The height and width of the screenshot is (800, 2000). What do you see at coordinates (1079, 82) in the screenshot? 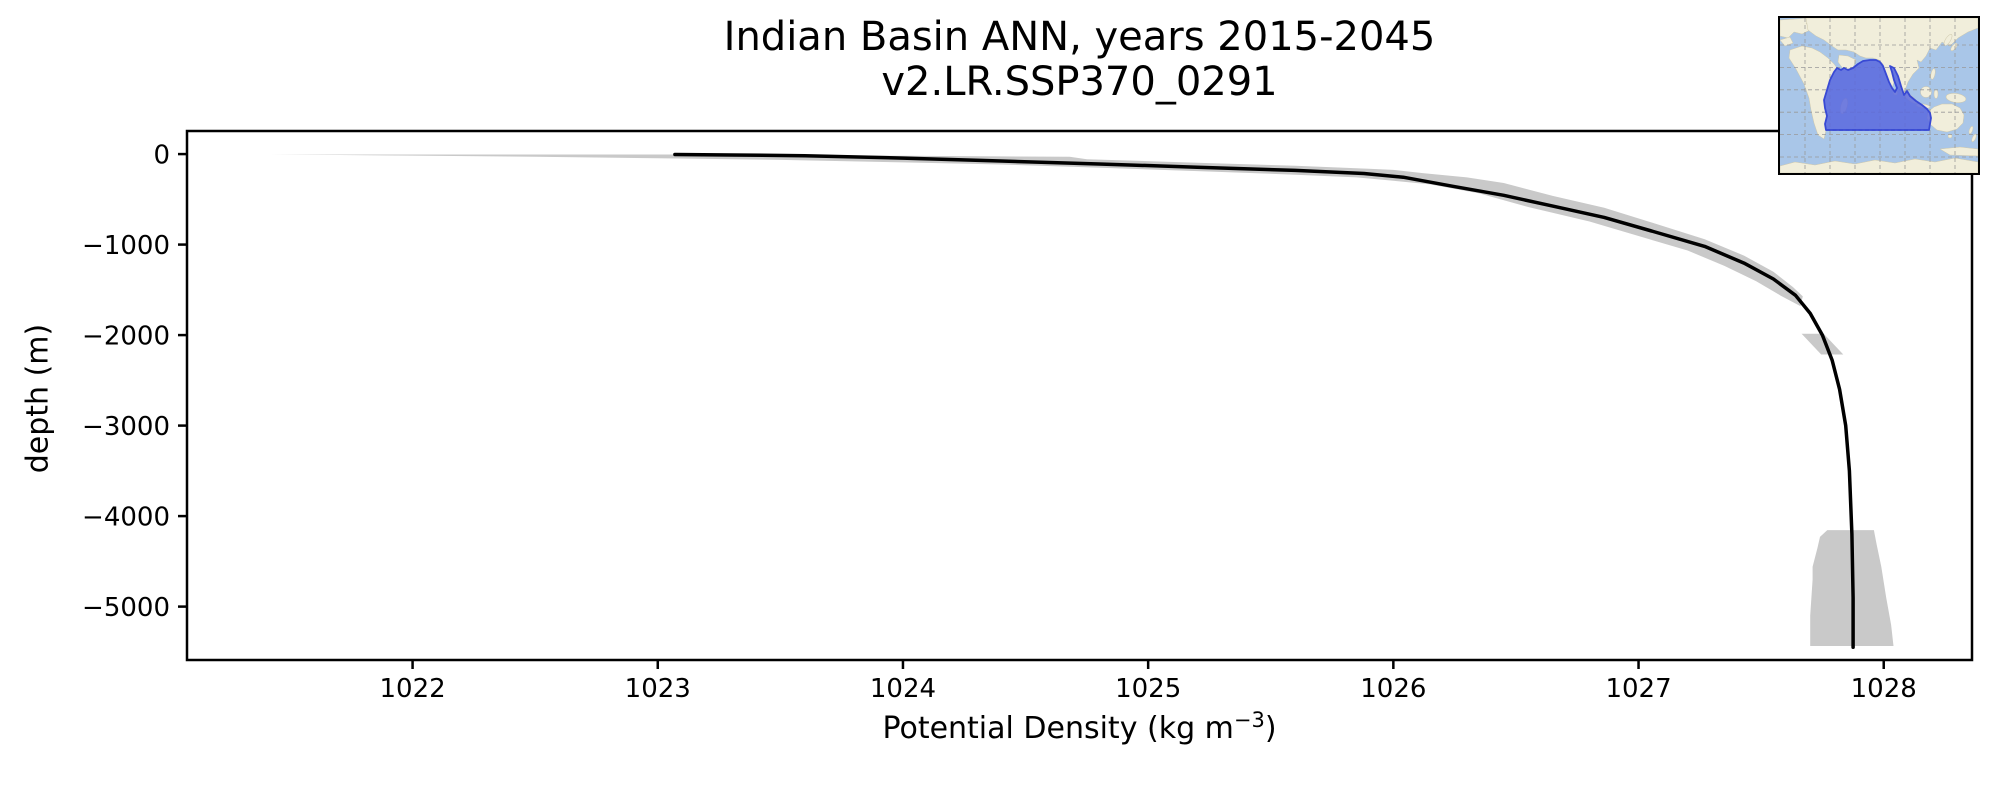
I see `chart-subtitle: v2.LR.SSP370_0291` at bounding box center [1079, 82].